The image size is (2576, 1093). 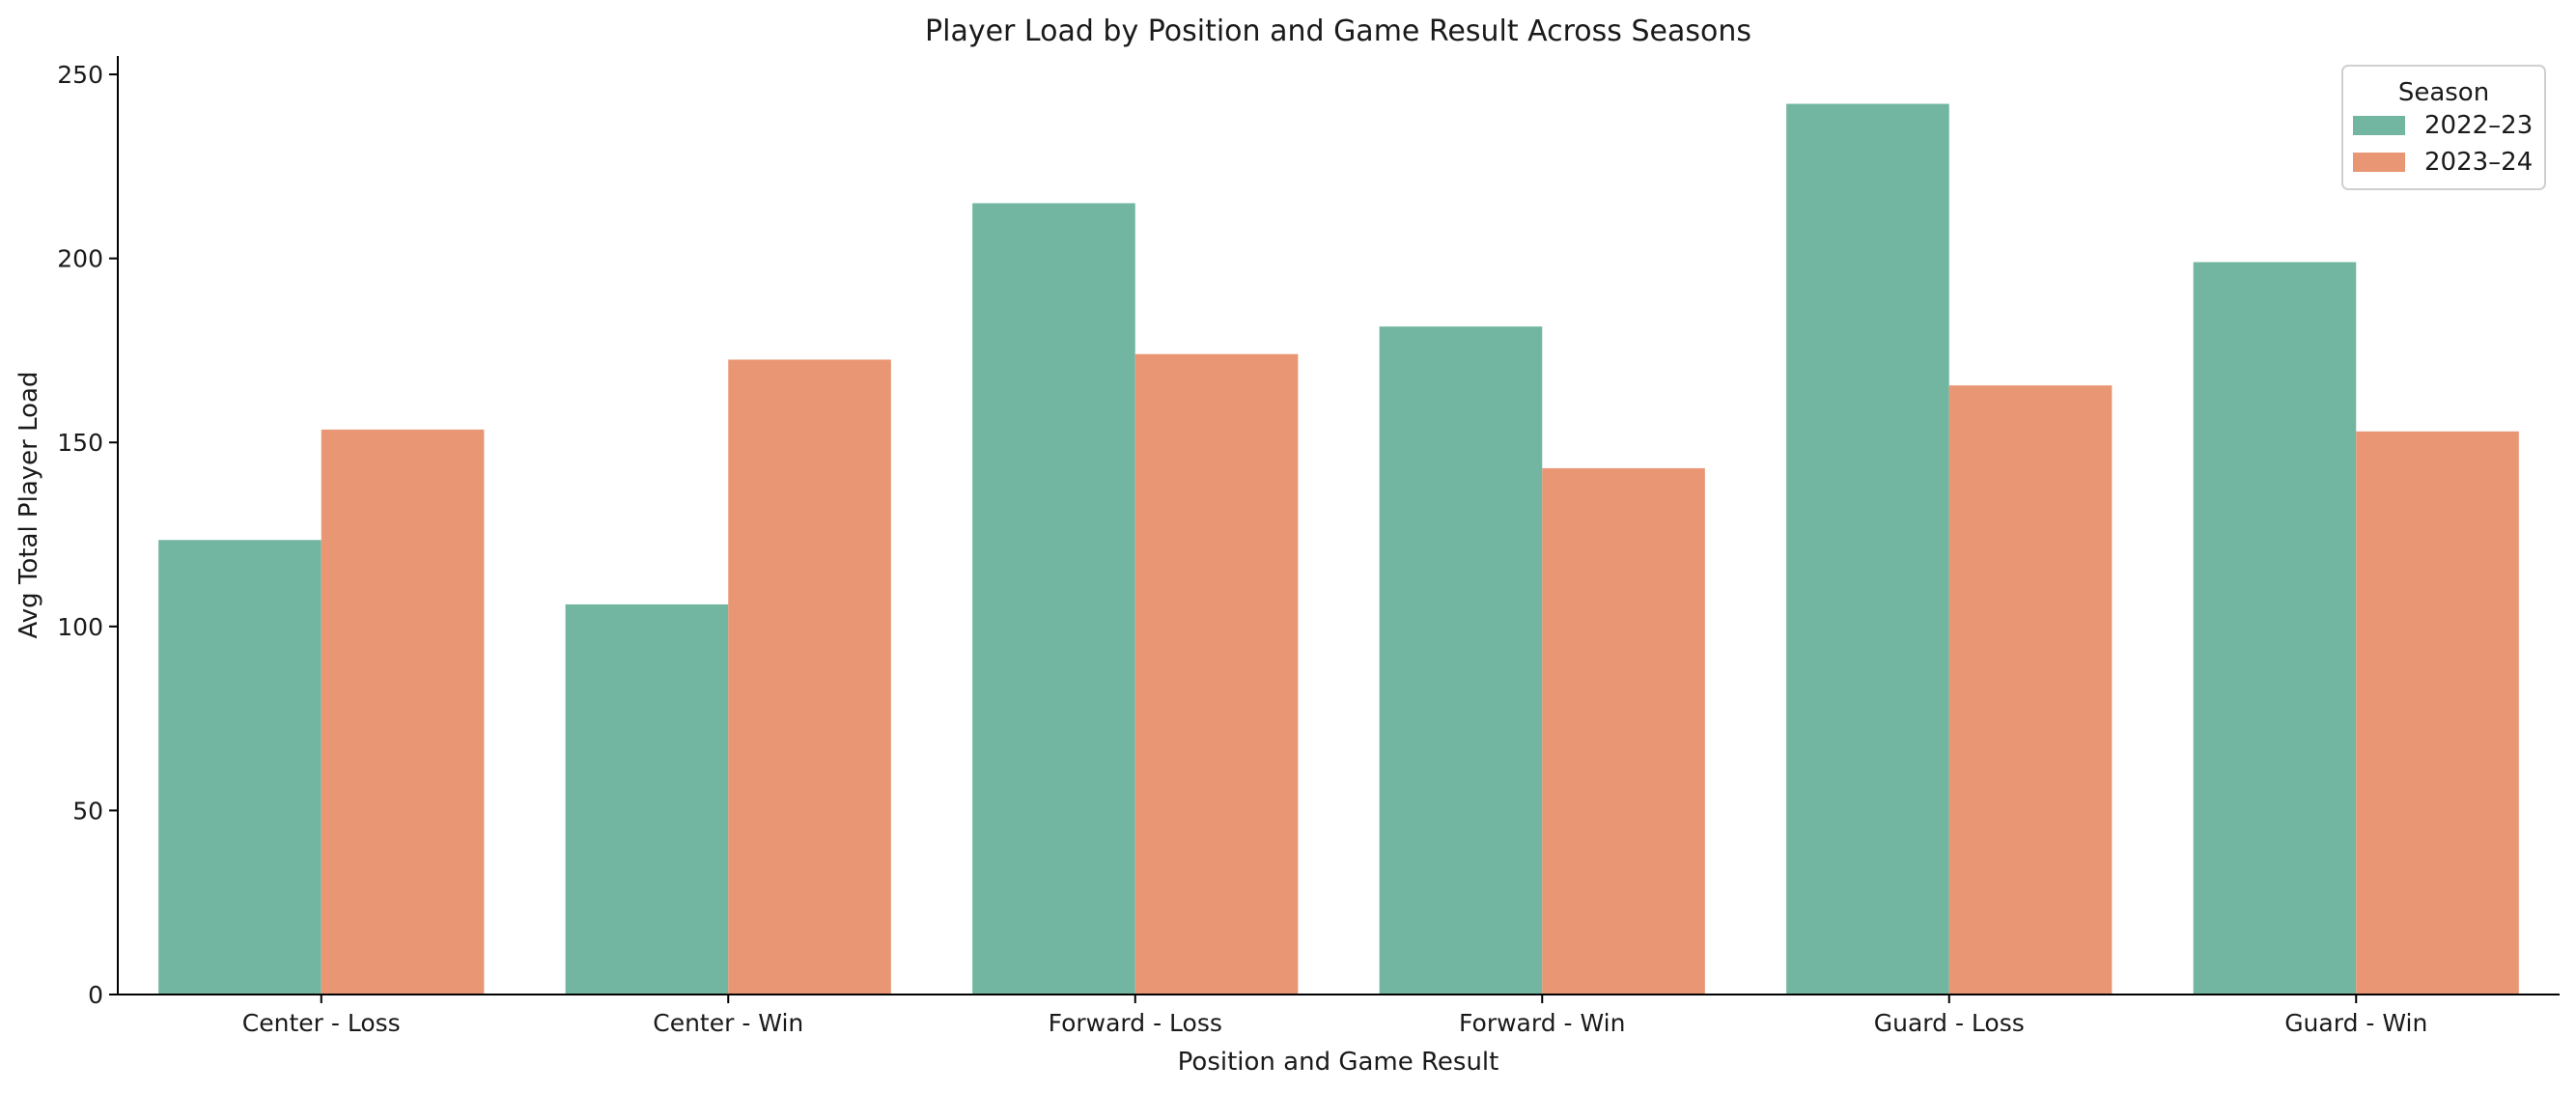 What do you see at coordinates (2479, 125) in the screenshot?
I see `legend-label-1: 2022–23` at bounding box center [2479, 125].